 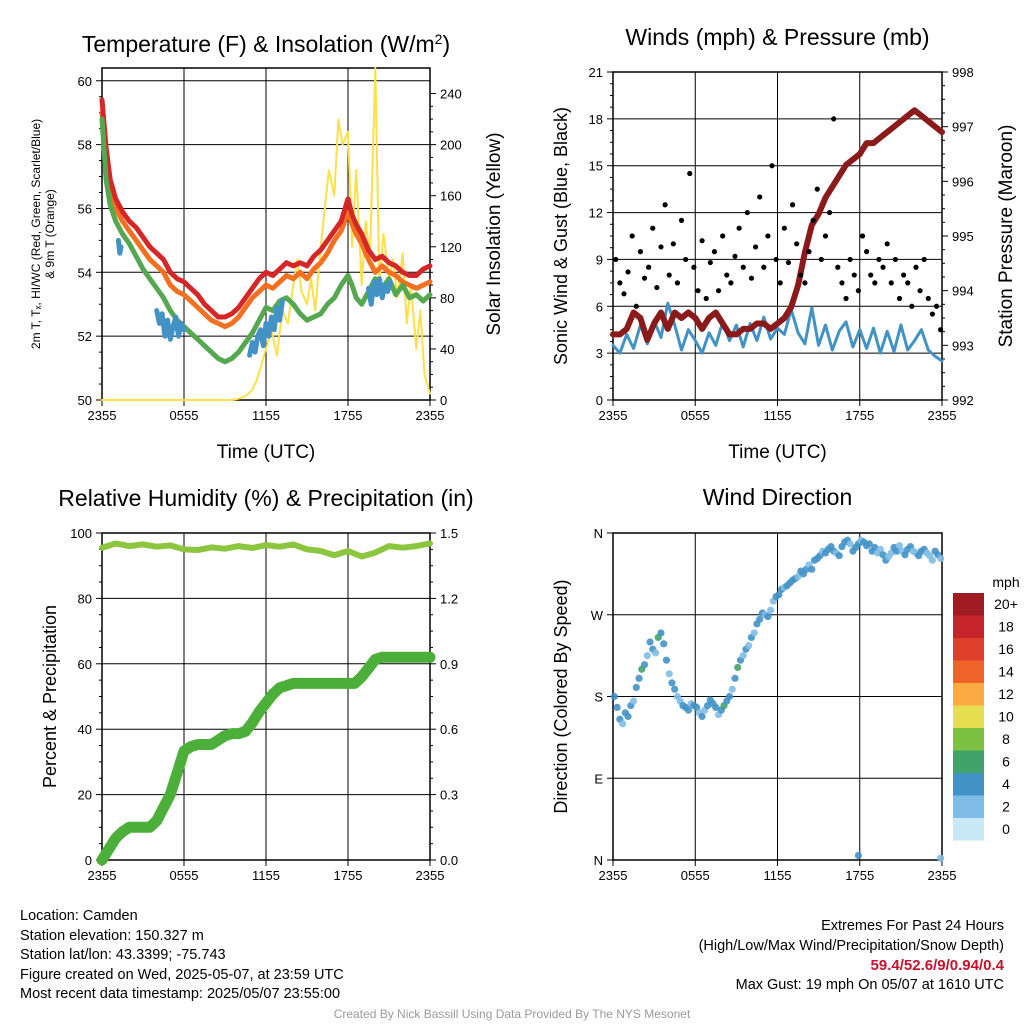 What do you see at coordinates (123, 955) in the screenshot?
I see `latlon-text: Station lat/lon: 43.3399; -75.743` at bounding box center [123, 955].